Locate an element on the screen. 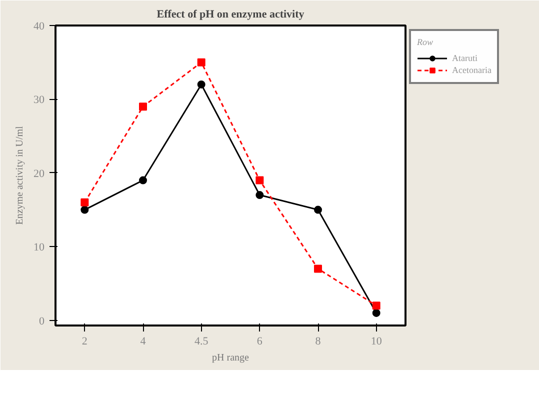 The width and height of the screenshot is (539, 408). chart-title: Effect of pH on enzyme activity is located at coordinates (230, 14).